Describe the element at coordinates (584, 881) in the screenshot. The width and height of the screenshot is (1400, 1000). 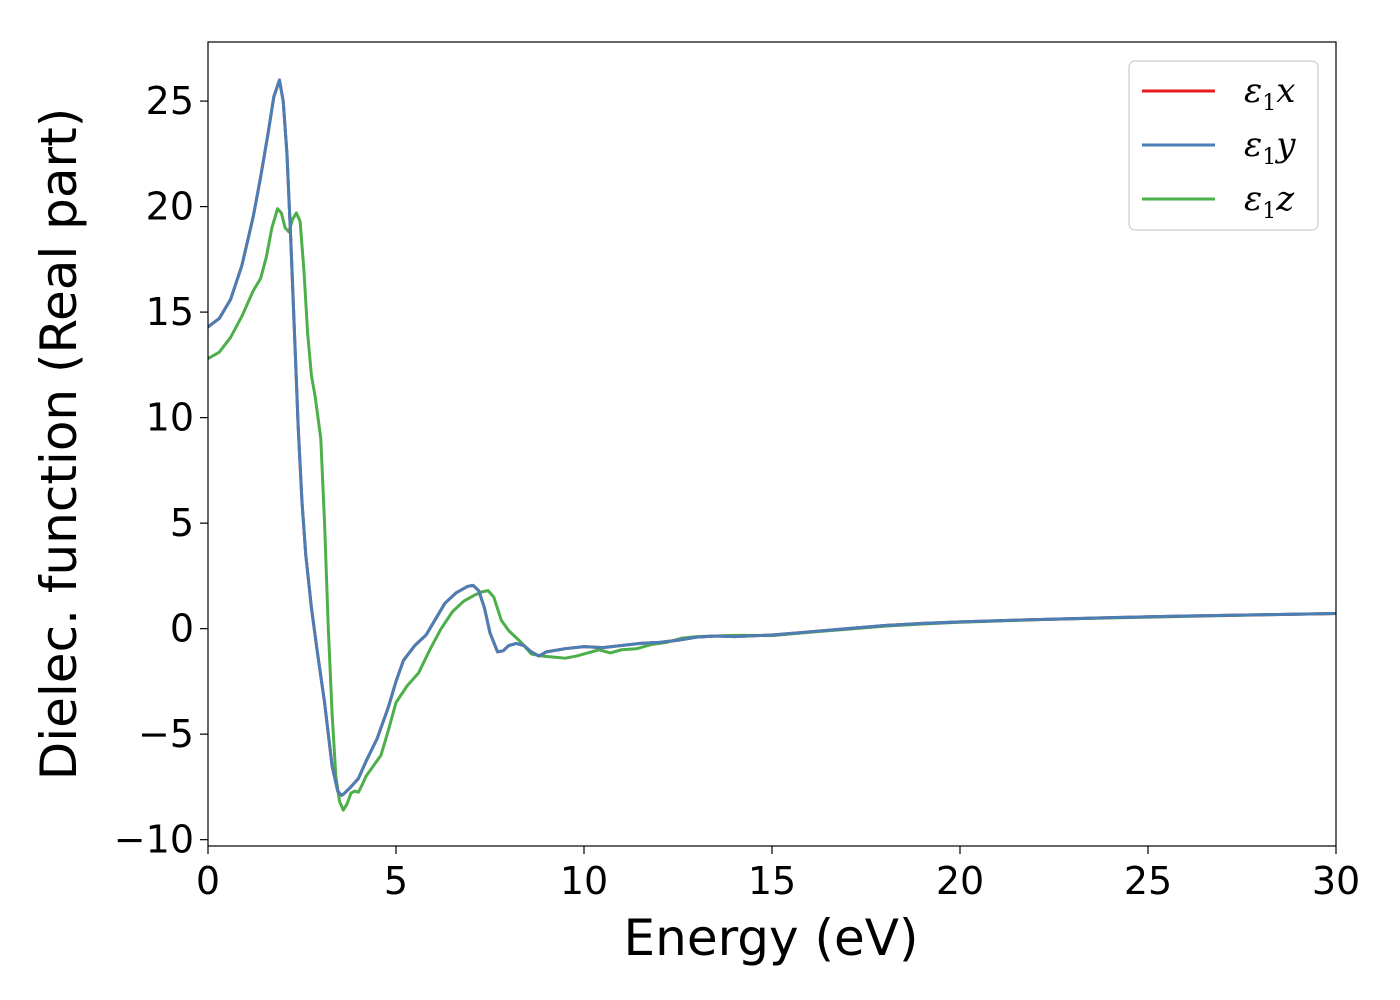
I see `x-tick-label: 10` at that location.